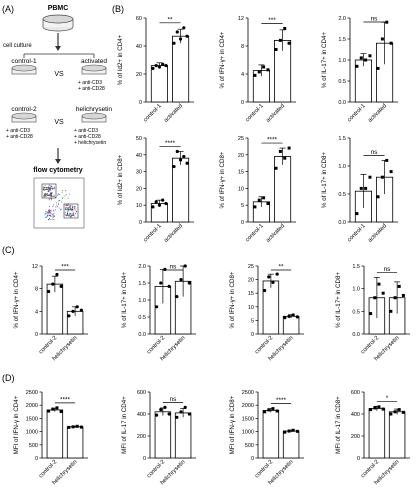 Image resolution: width=420 pixels, height=500 pixels. What do you see at coordinates (58, 170) in the screenshot?
I see `flow-cytometry-label: flow cytometry` at bounding box center [58, 170].